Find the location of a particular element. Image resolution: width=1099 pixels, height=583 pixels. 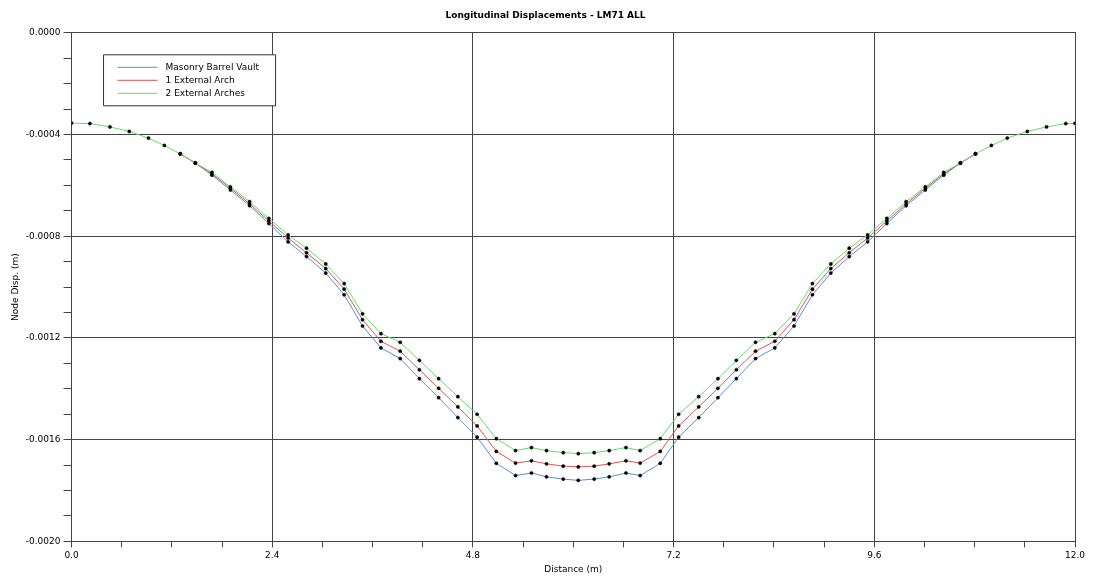

y-tick-label: -0.0004 is located at coordinates (43, 133).